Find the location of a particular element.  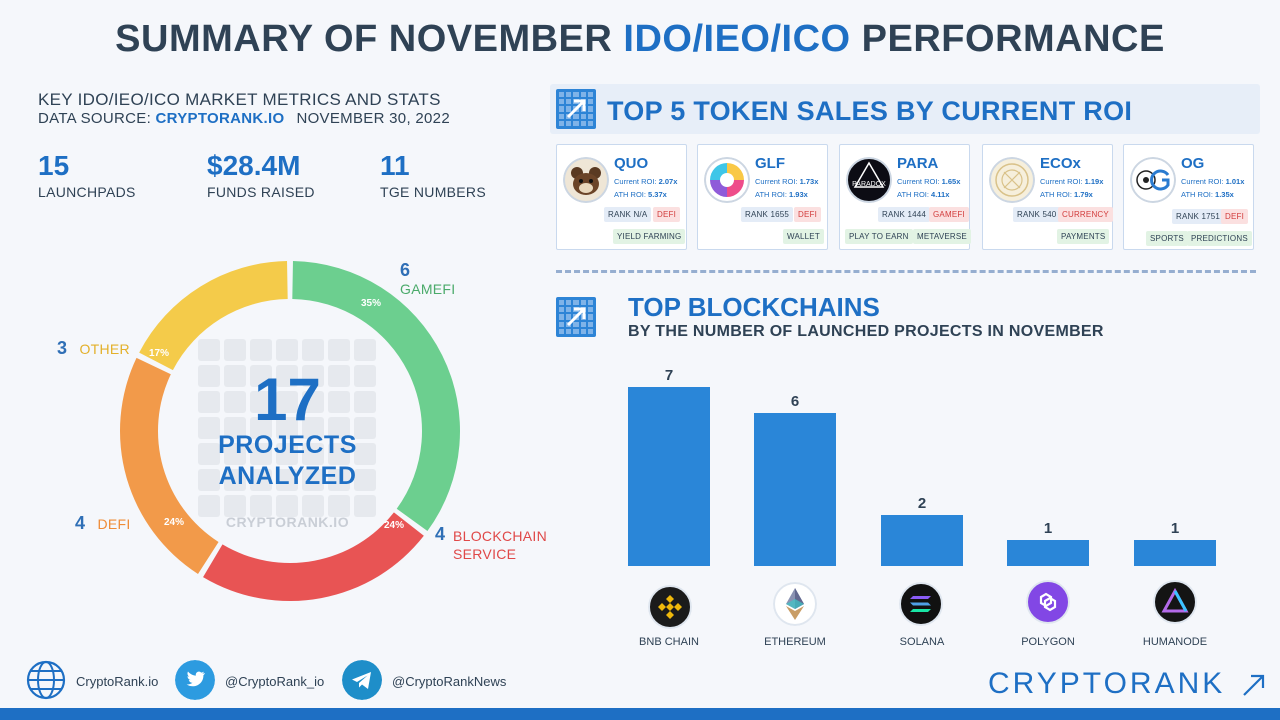

ath-roi: ATH ROI: 4.11x is located at coordinates (923, 194).